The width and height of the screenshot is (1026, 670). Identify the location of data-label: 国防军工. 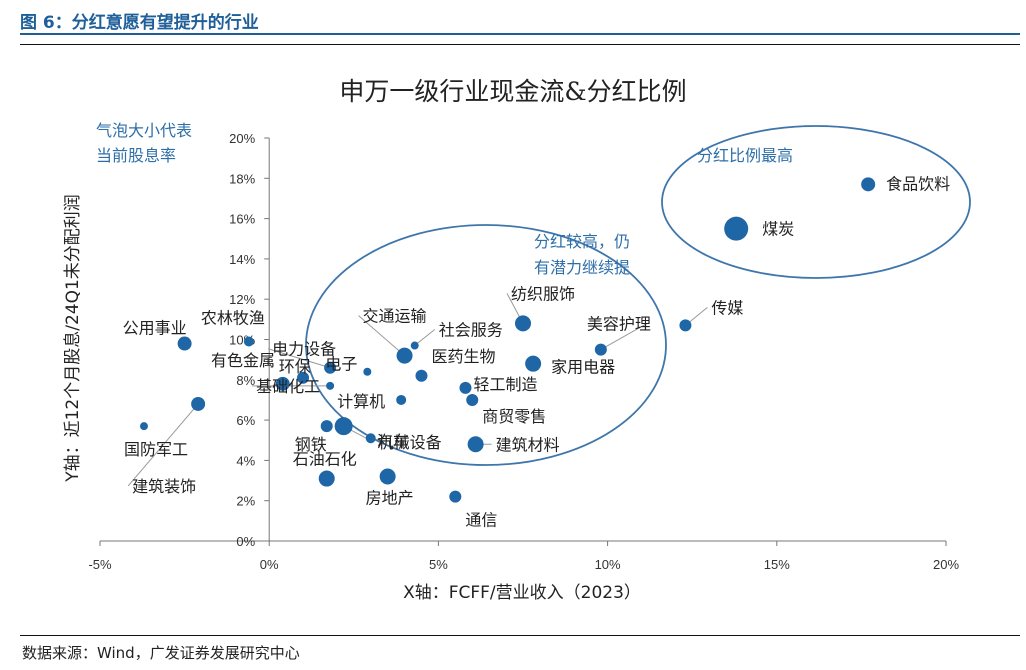
(156, 449).